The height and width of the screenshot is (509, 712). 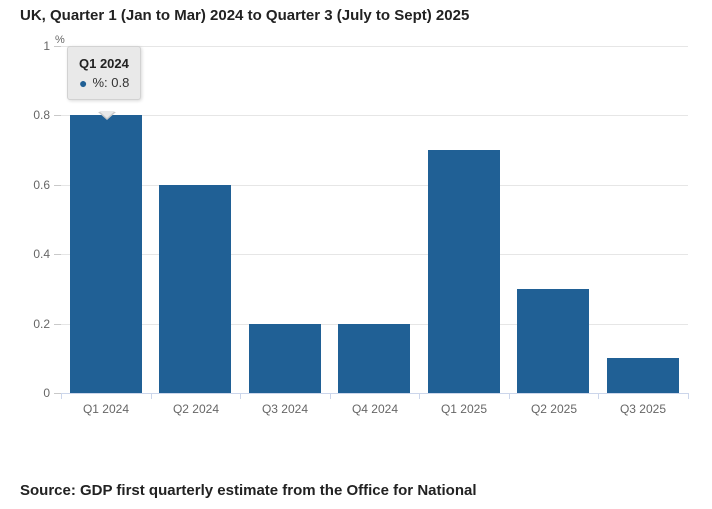 What do you see at coordinates (107, 114) in the screenshot?
I see `tooltip-arrow-icon` at bounding box center [107, 114].